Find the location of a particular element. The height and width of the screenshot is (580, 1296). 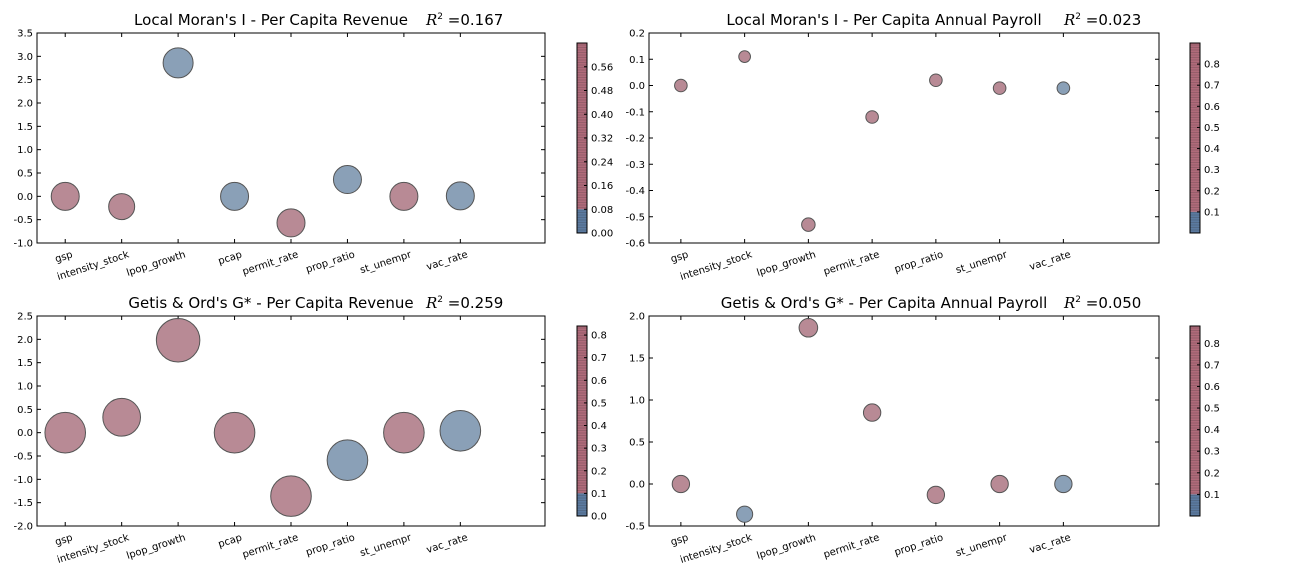

colorbar-tick-label: 0.08 is located at coordinates (602, 210).